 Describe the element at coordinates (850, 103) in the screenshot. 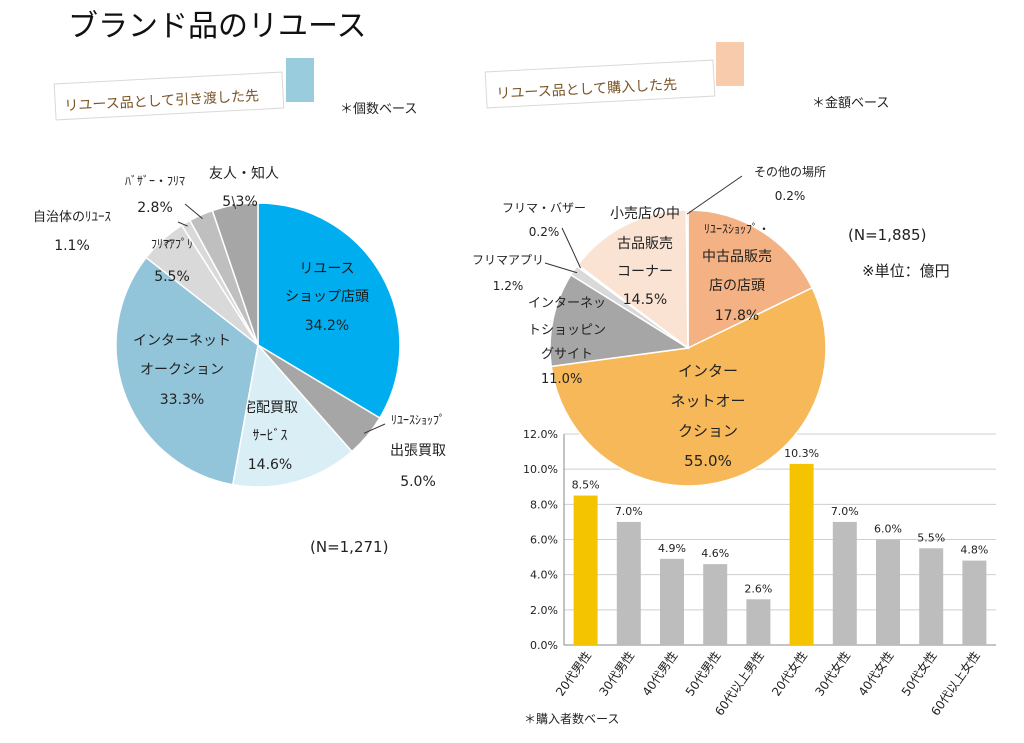

I see `right-basis-note: ＊金額ベース` at that location.